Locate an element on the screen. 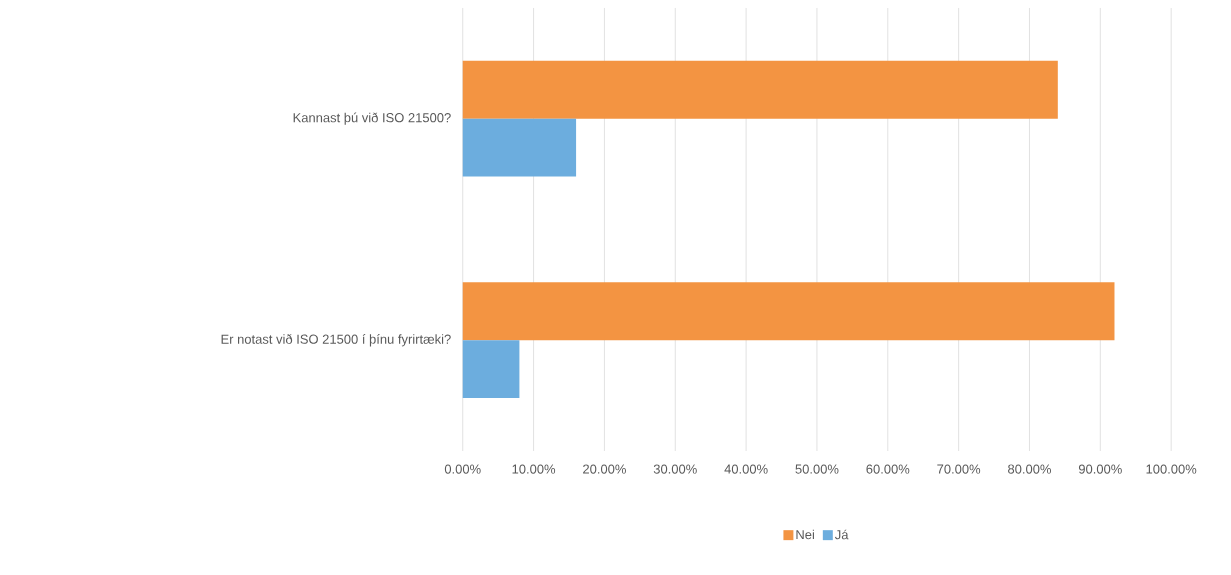 The width and height of the screenshot is (1231, 575). x-tick-label: 100.00% is located at coordinates (1171, 469).